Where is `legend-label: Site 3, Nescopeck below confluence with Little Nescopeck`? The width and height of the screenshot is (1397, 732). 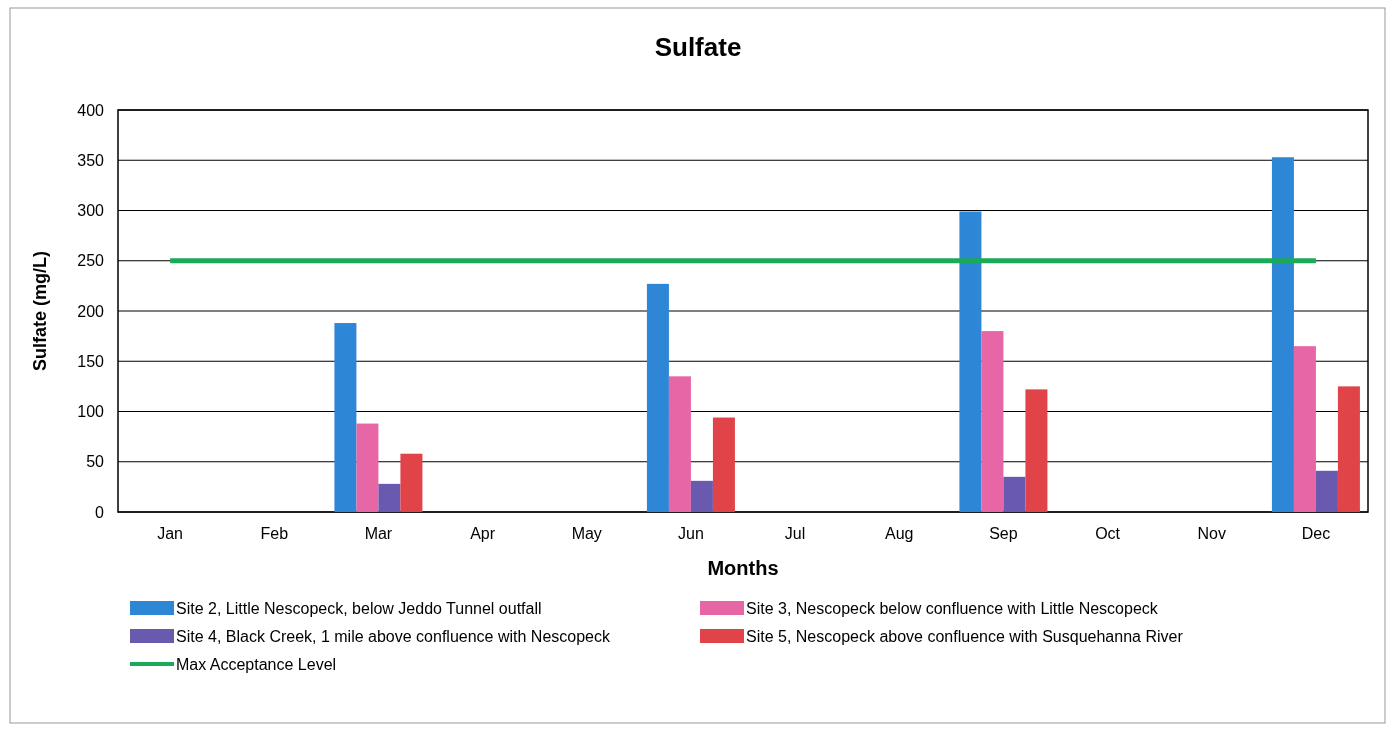 legend-label: Site 3, Nescopeck below confluence with Little Nescopeck is located at coordinates (952, 608).